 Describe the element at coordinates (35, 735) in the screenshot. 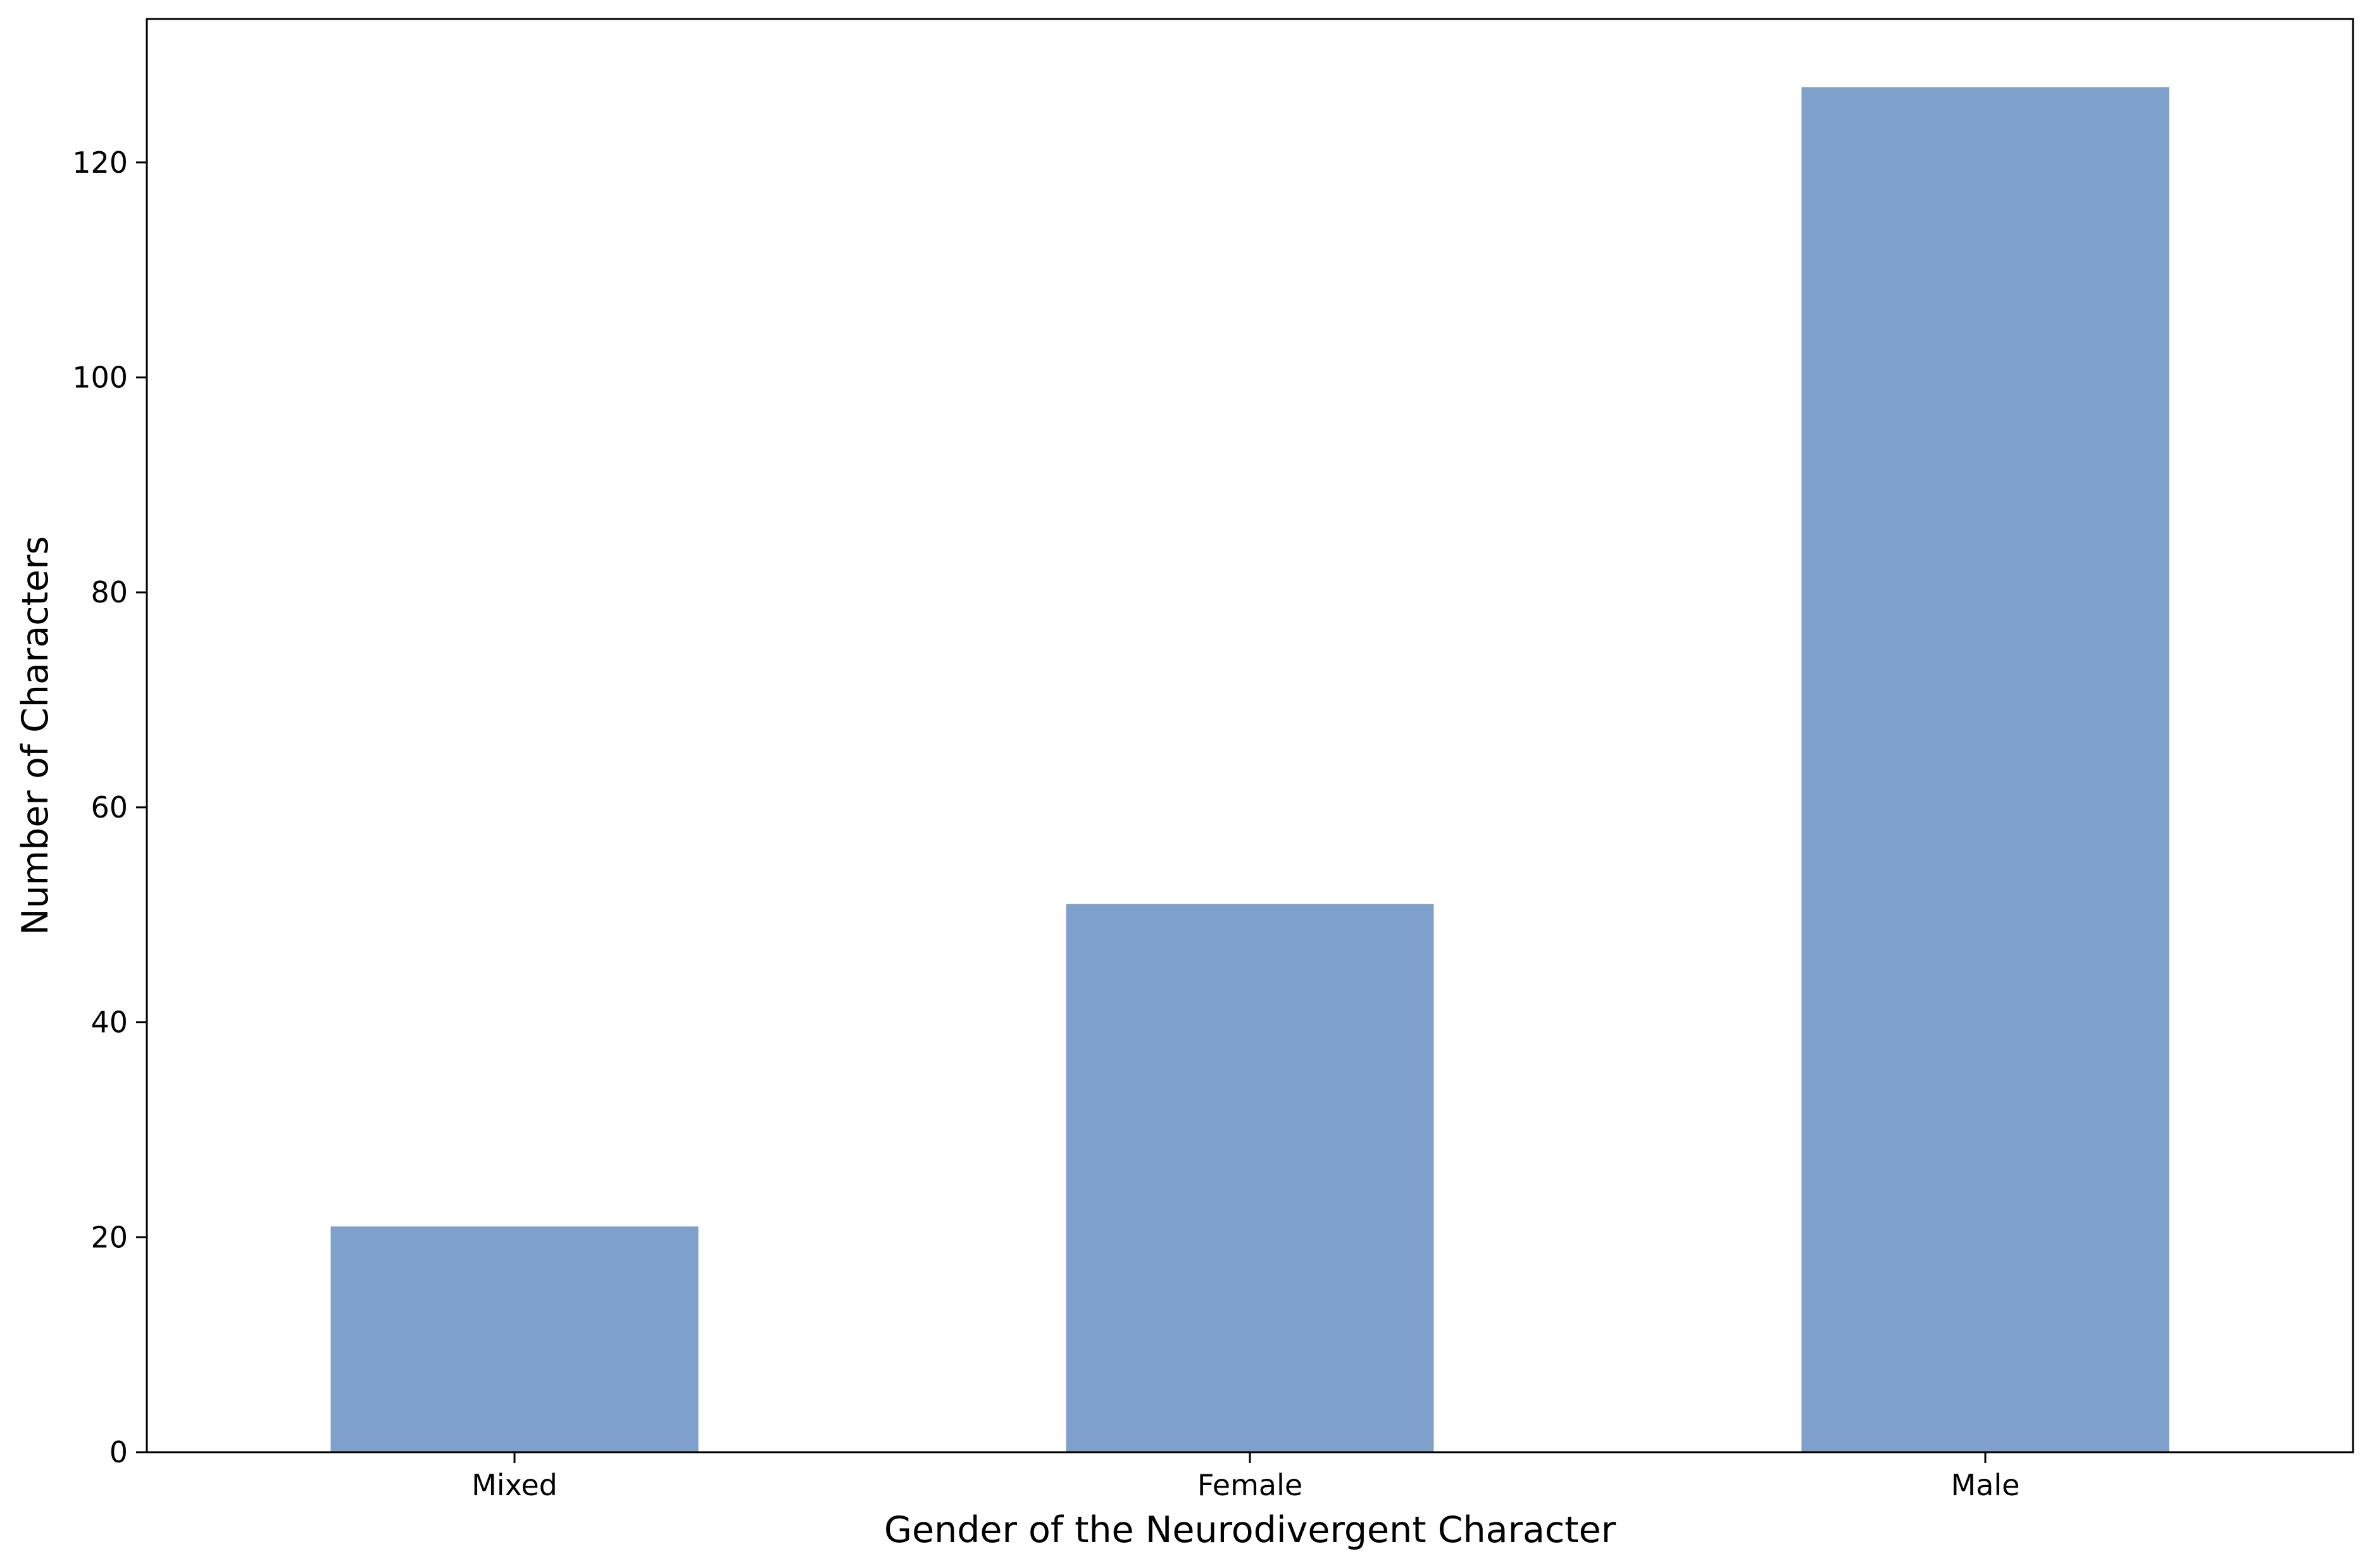

I see `y-axis-title: Number of Characters` at that location.